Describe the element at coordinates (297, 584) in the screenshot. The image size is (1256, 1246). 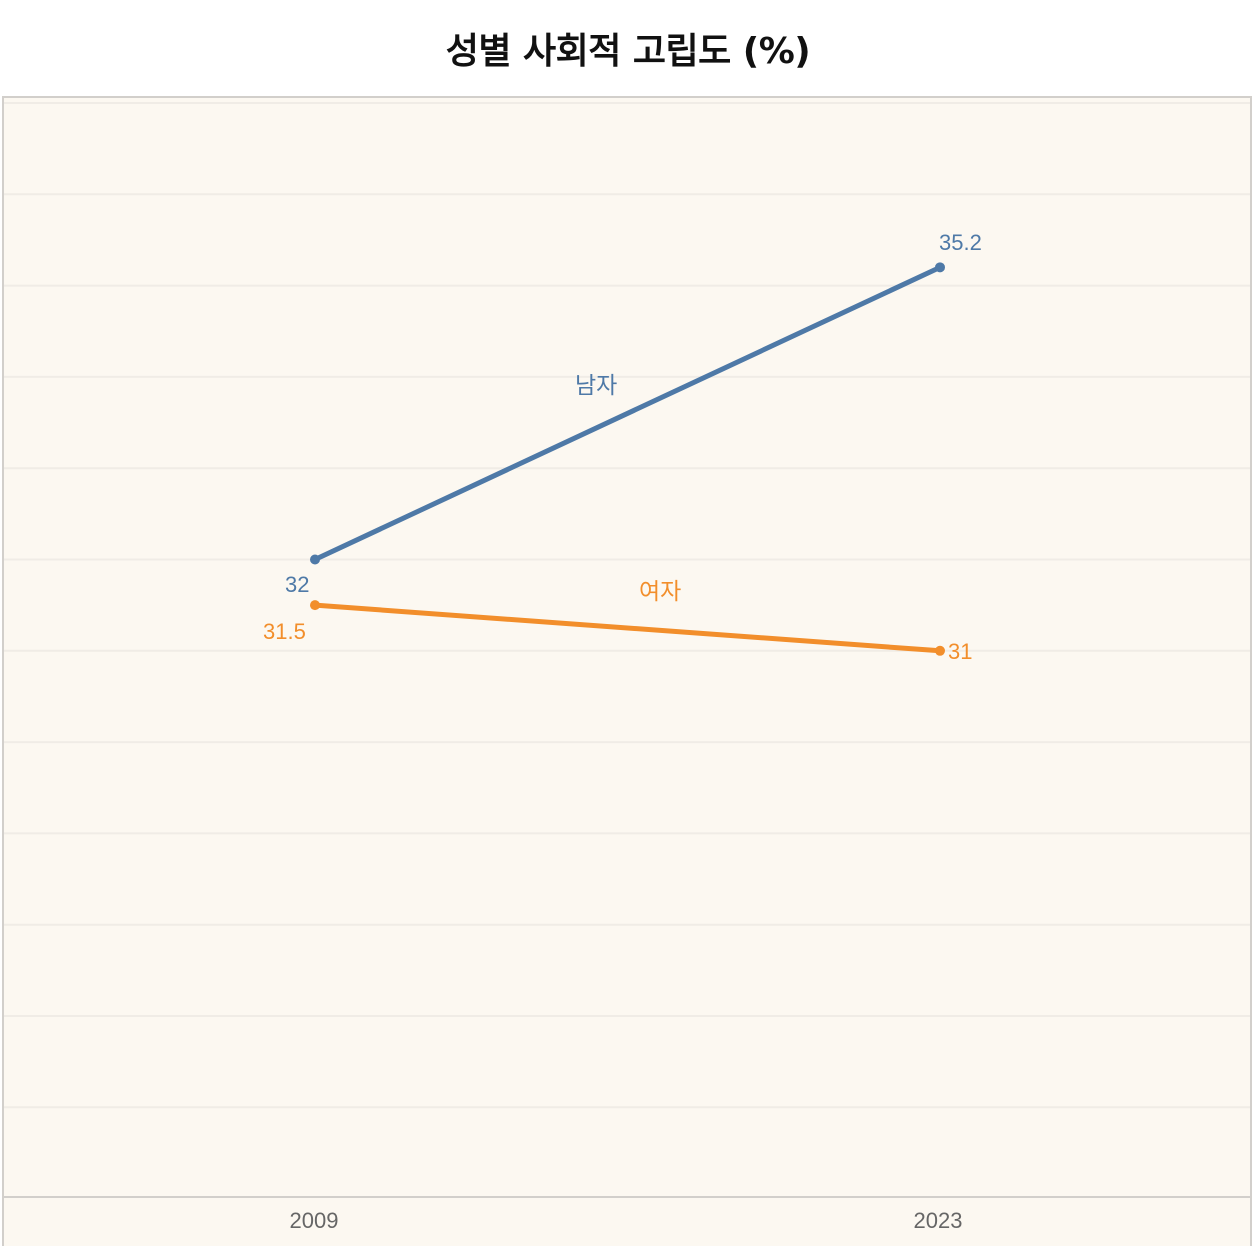
I see `value-label-male-2009: 32` at that location.